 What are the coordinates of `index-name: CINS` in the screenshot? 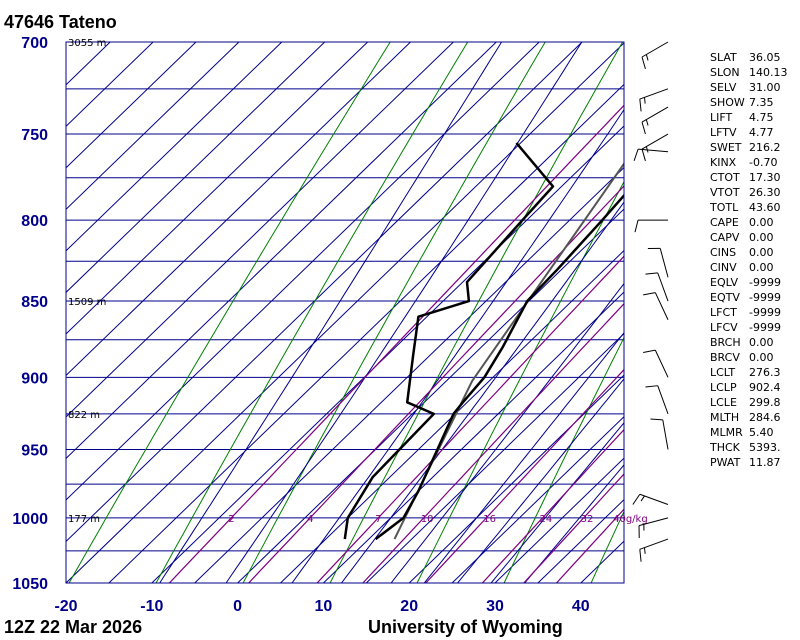 It's located at (723, 252).